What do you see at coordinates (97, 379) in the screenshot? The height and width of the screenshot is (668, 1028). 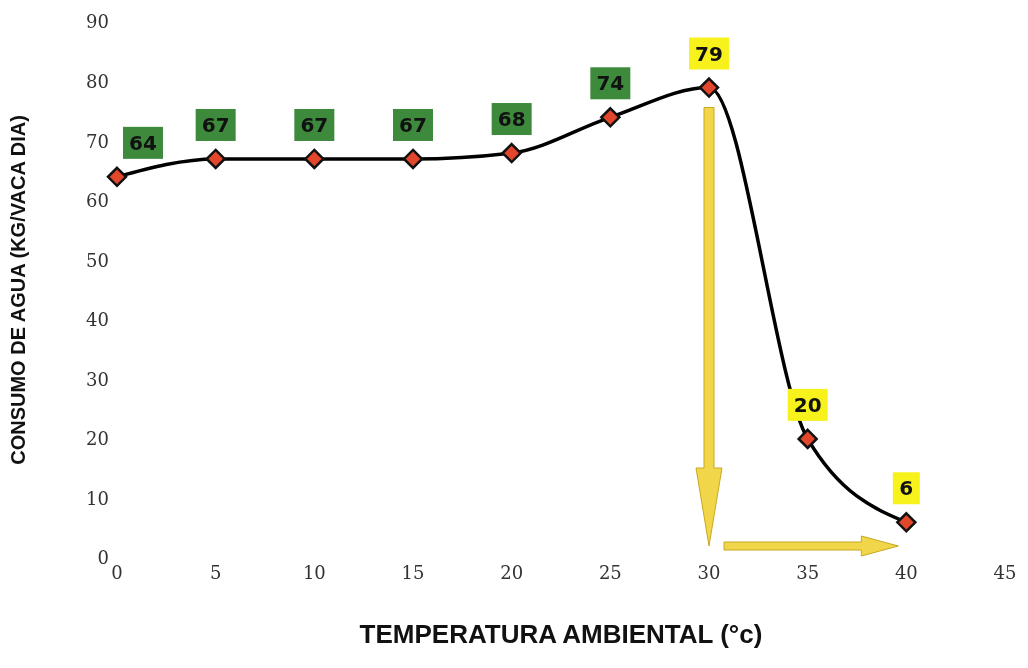 I see `y-tick-label: 30` at bounding box center [97, 379].